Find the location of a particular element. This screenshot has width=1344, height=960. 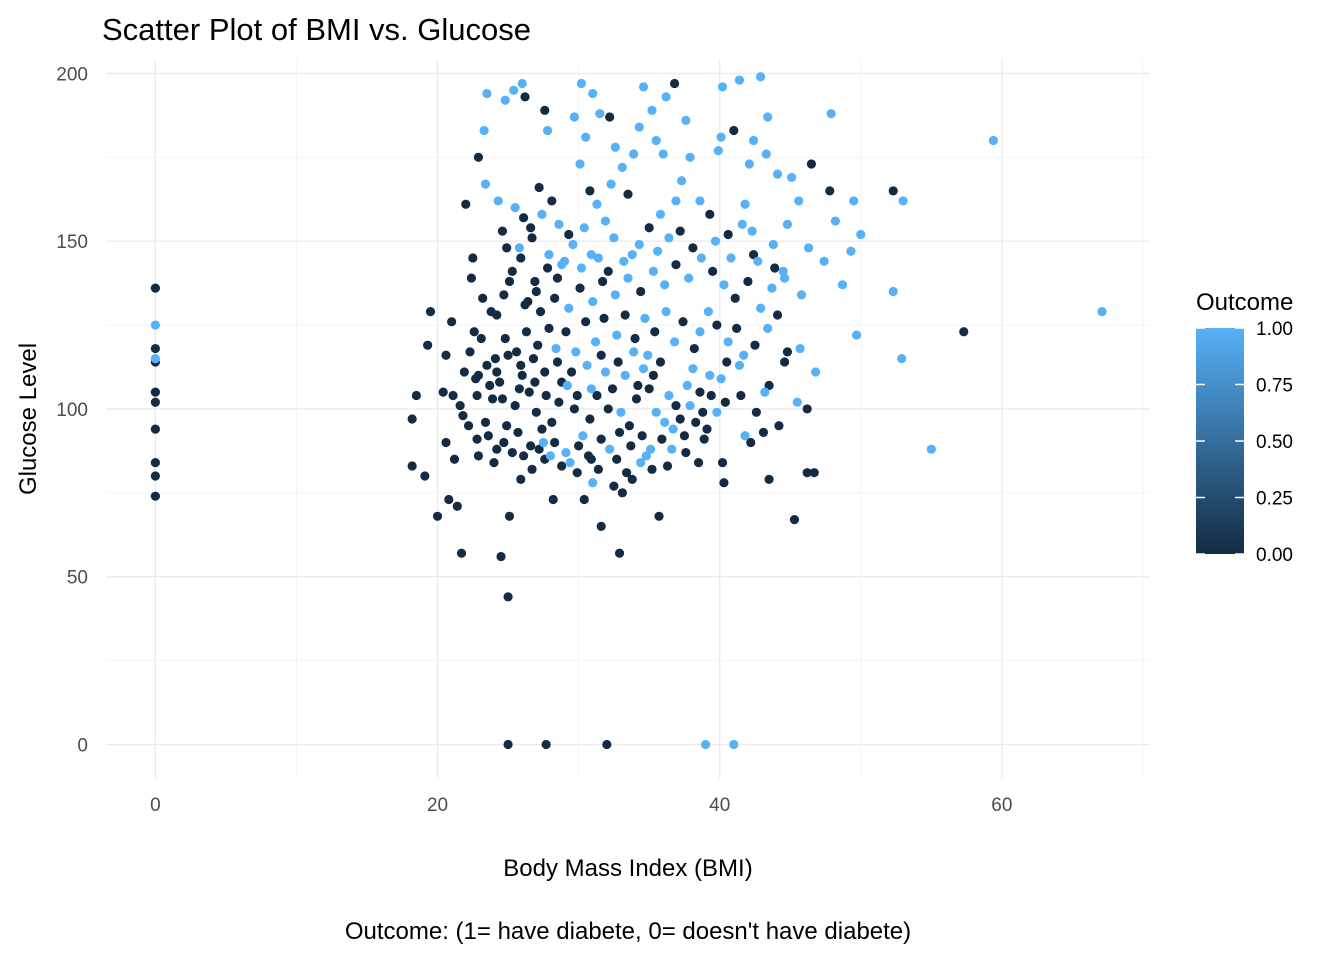

legend-title: Outcome is located at coordinates (1244, 302).